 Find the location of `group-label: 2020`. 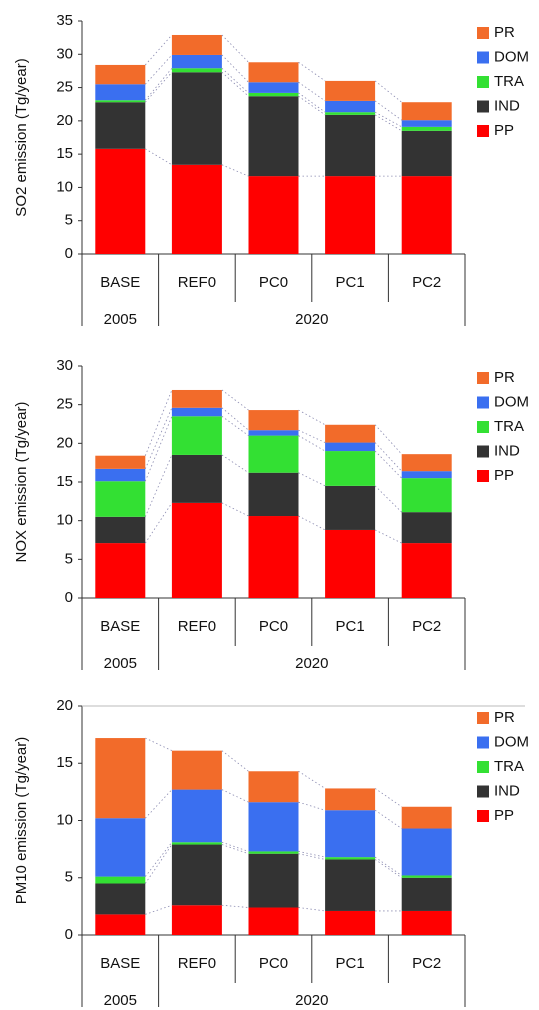

group-label: 2020 is located at coordinates (311, 319).